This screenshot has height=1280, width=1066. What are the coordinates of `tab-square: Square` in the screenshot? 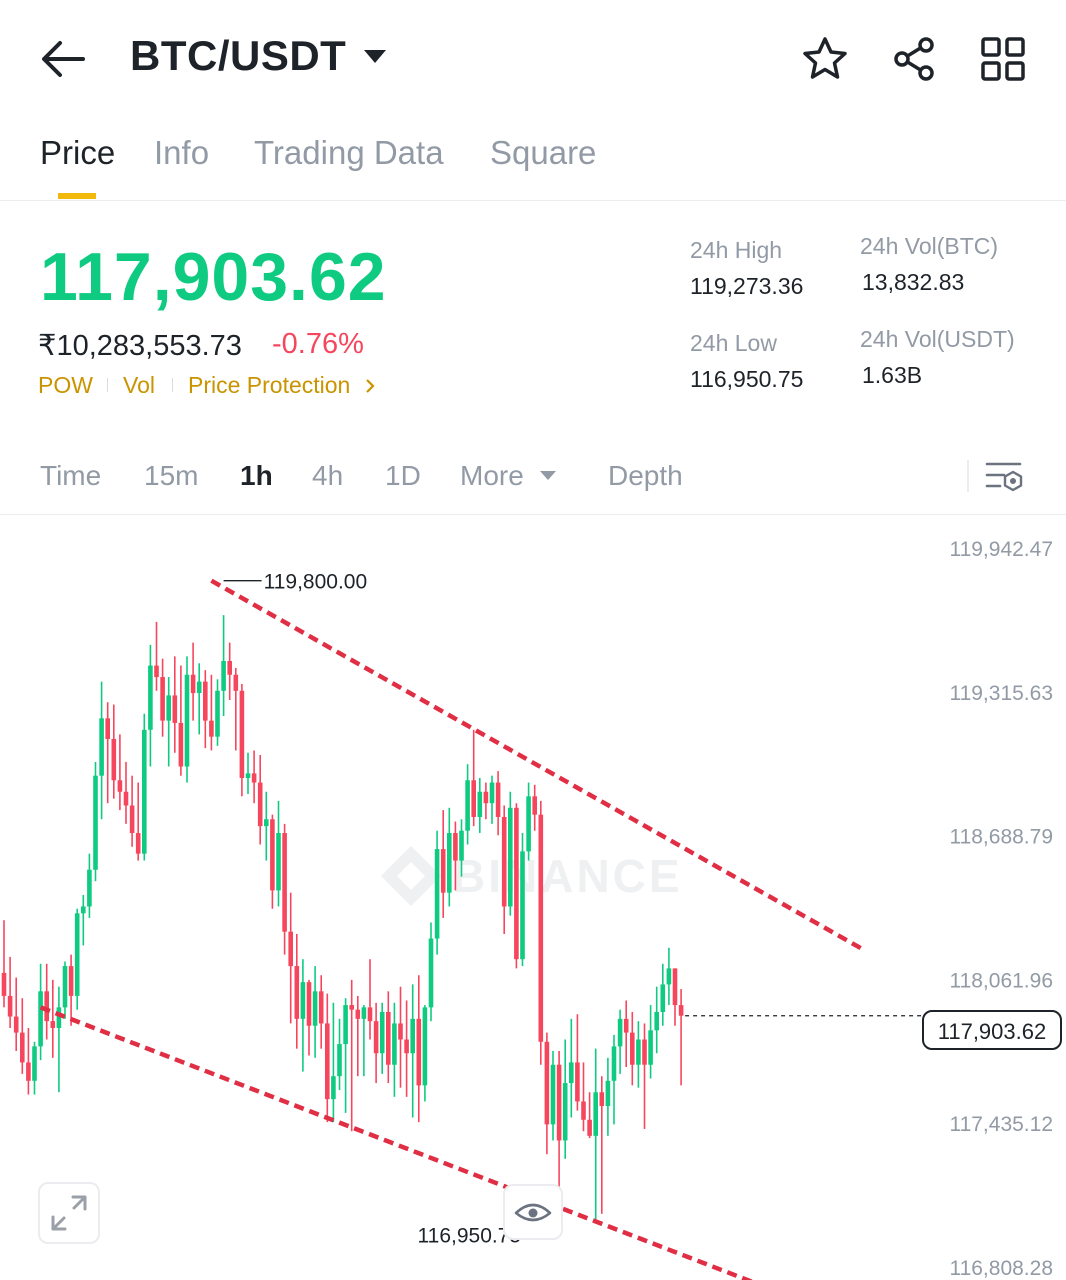 It's located at (543, 152).